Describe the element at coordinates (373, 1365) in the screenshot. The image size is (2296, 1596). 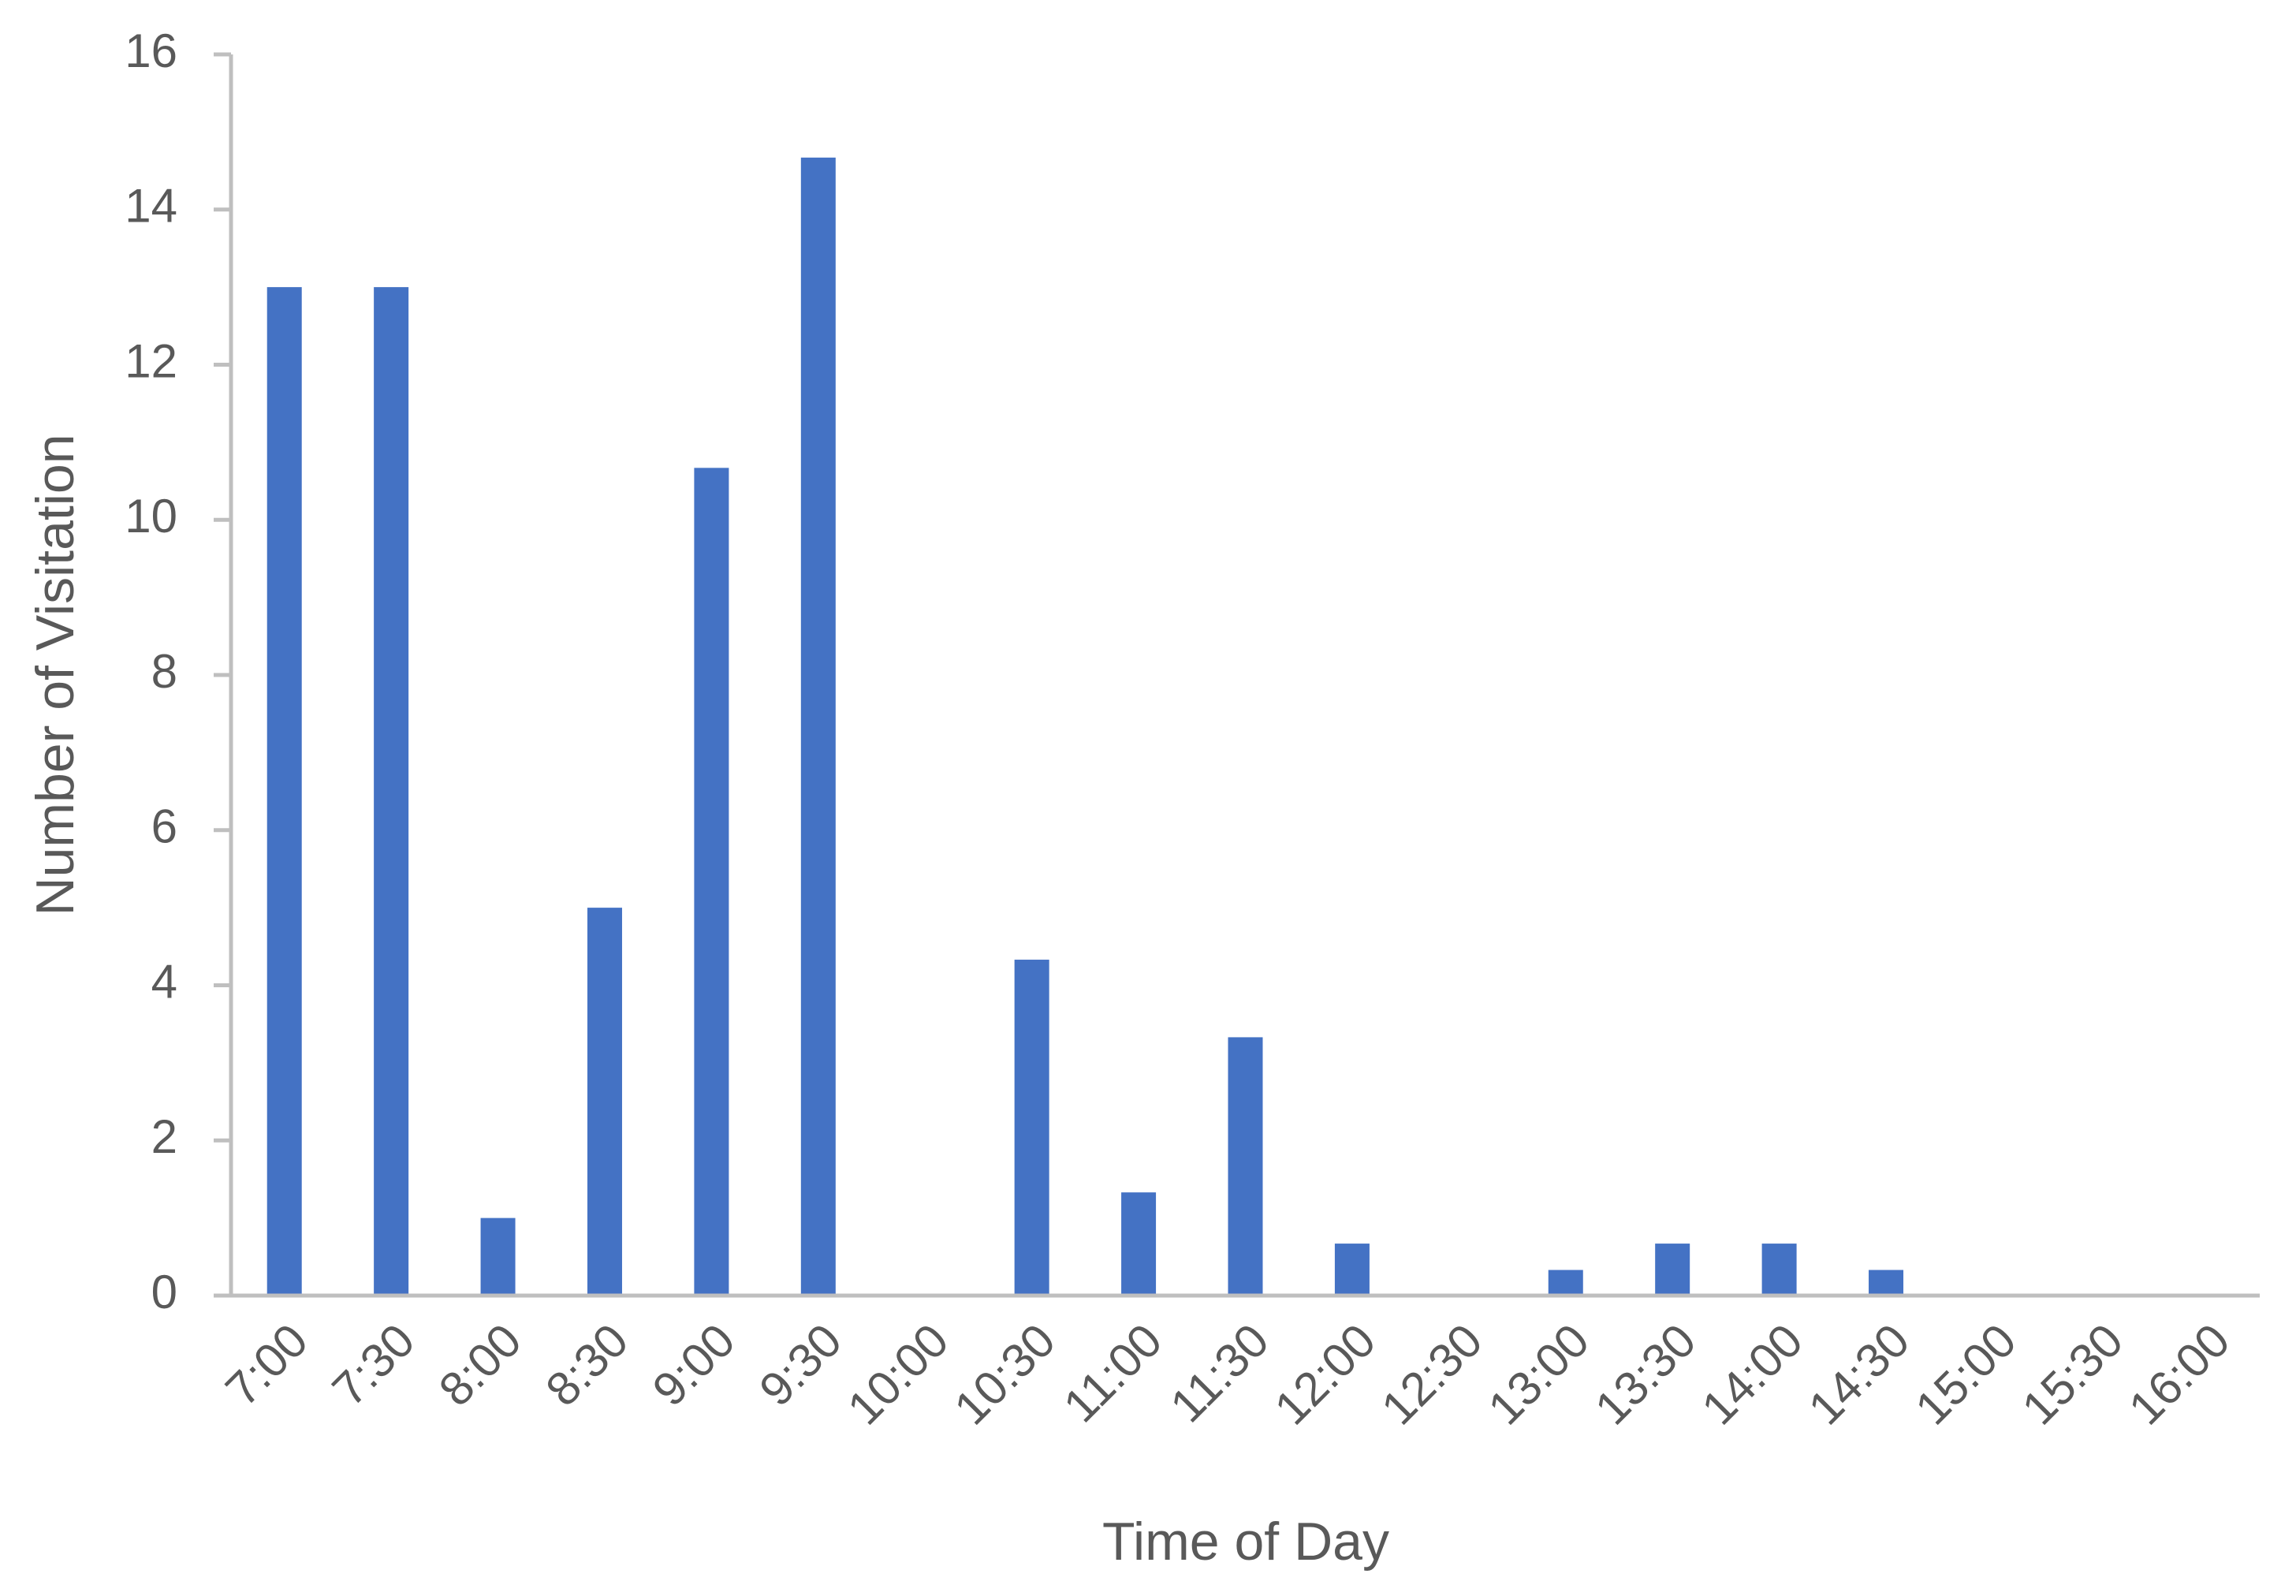
I see `x-tick-label: 7:30` at that location.